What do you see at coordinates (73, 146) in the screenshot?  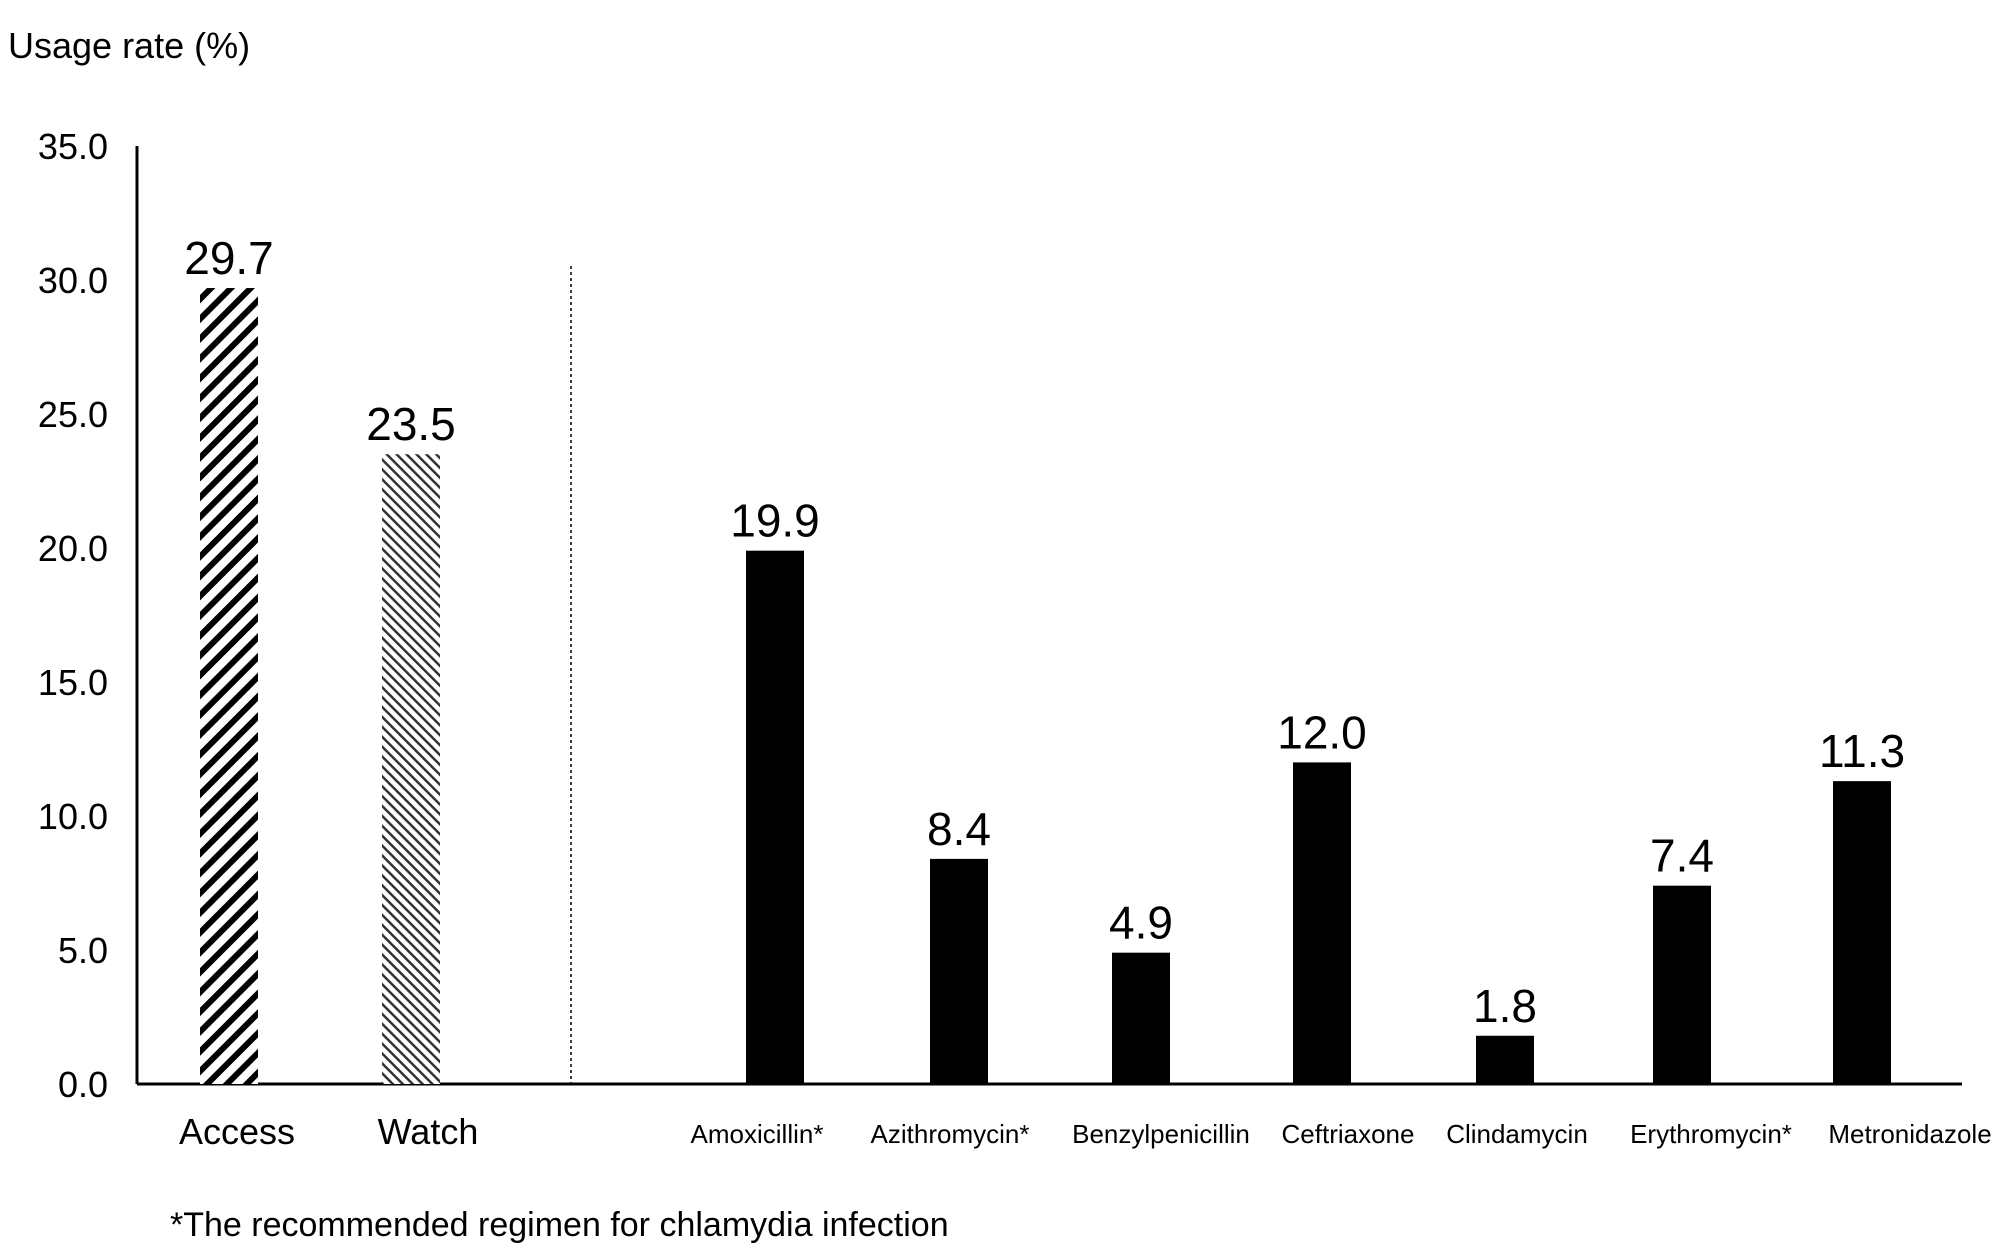 I see `y-tick-label: 35.0` at bounding box center [73, 146].